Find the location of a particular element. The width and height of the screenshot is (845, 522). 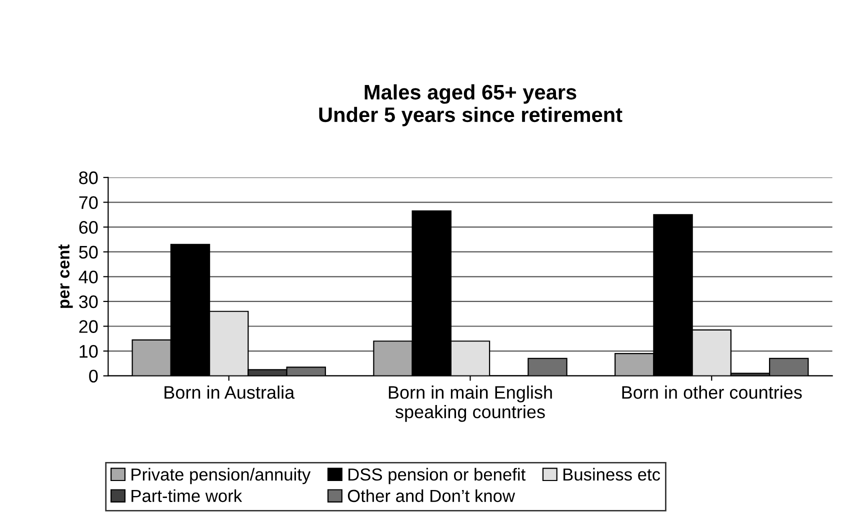

y-tick-label: 80 is located at coordinates (88, 177).